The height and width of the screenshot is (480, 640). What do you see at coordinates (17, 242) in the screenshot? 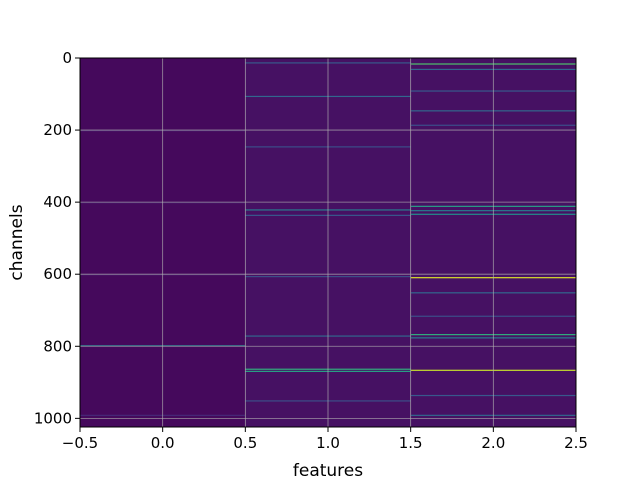
I see `y-axis-label: channels` at bounding box center [17, 242].